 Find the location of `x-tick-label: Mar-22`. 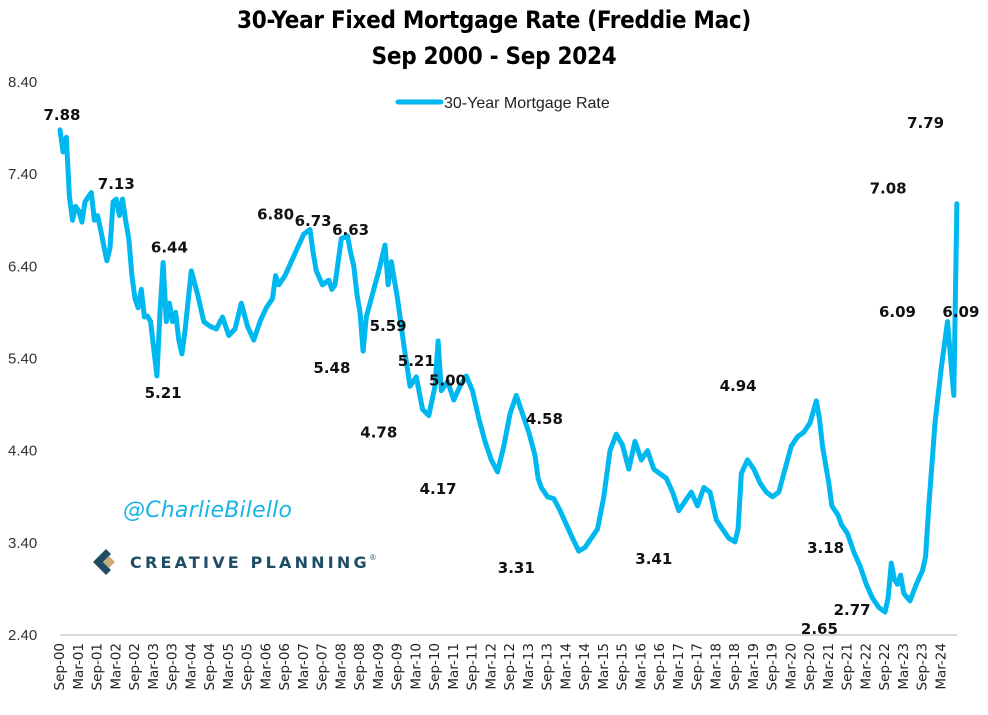

x-tick-label: Mar-22 is located at coordinates (866, 666).